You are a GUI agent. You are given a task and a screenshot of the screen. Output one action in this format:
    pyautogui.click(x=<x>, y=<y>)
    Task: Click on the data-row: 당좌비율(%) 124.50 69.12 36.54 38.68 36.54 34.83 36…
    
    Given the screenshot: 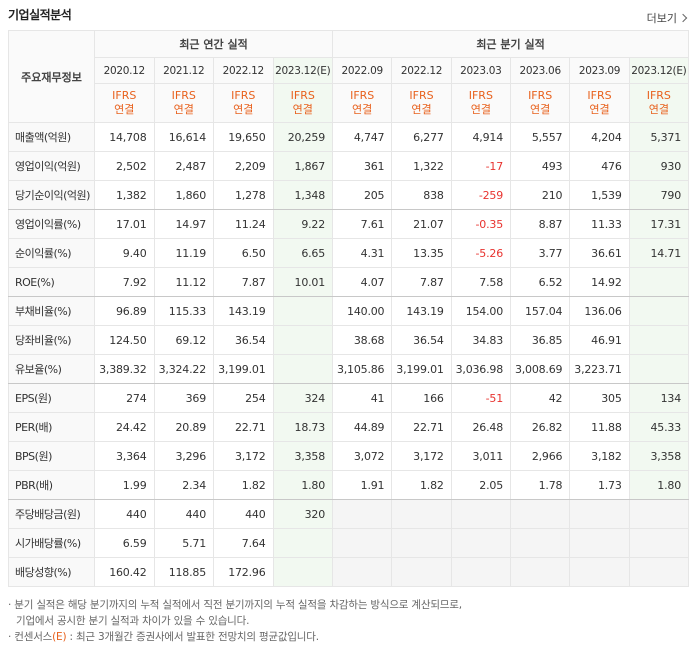 What is the action you would take?
    pyautogui.click(x=349, y=340)
    